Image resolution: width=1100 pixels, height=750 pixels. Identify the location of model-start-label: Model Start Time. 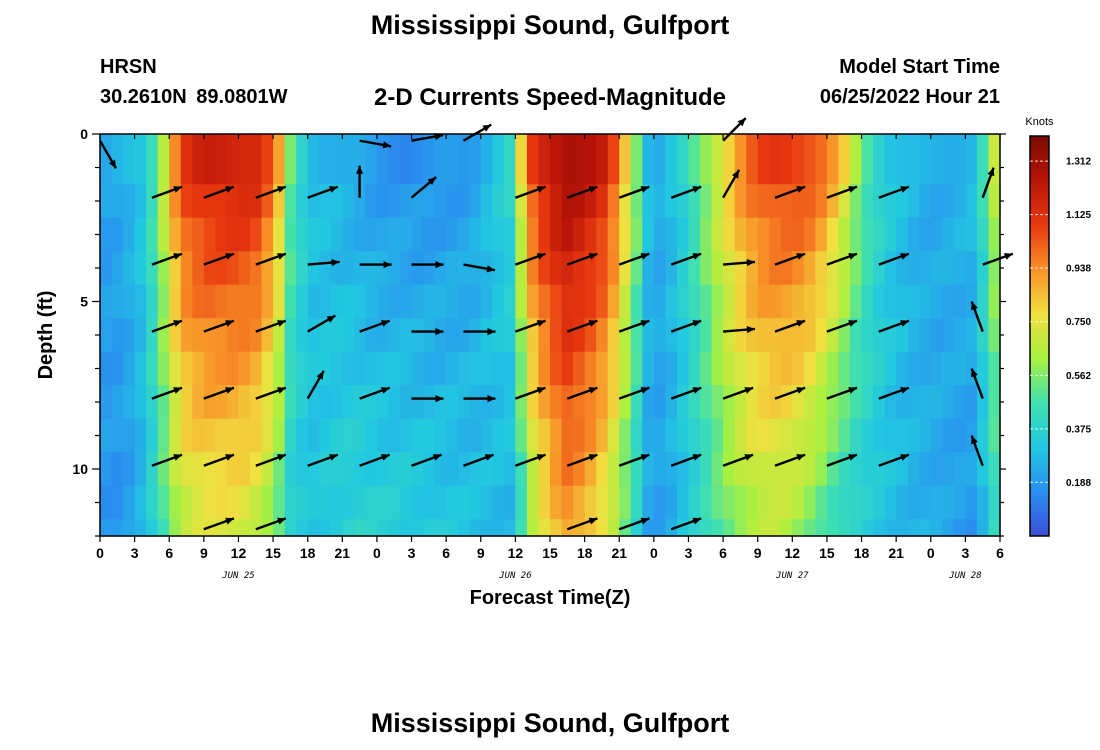
(919, 67).